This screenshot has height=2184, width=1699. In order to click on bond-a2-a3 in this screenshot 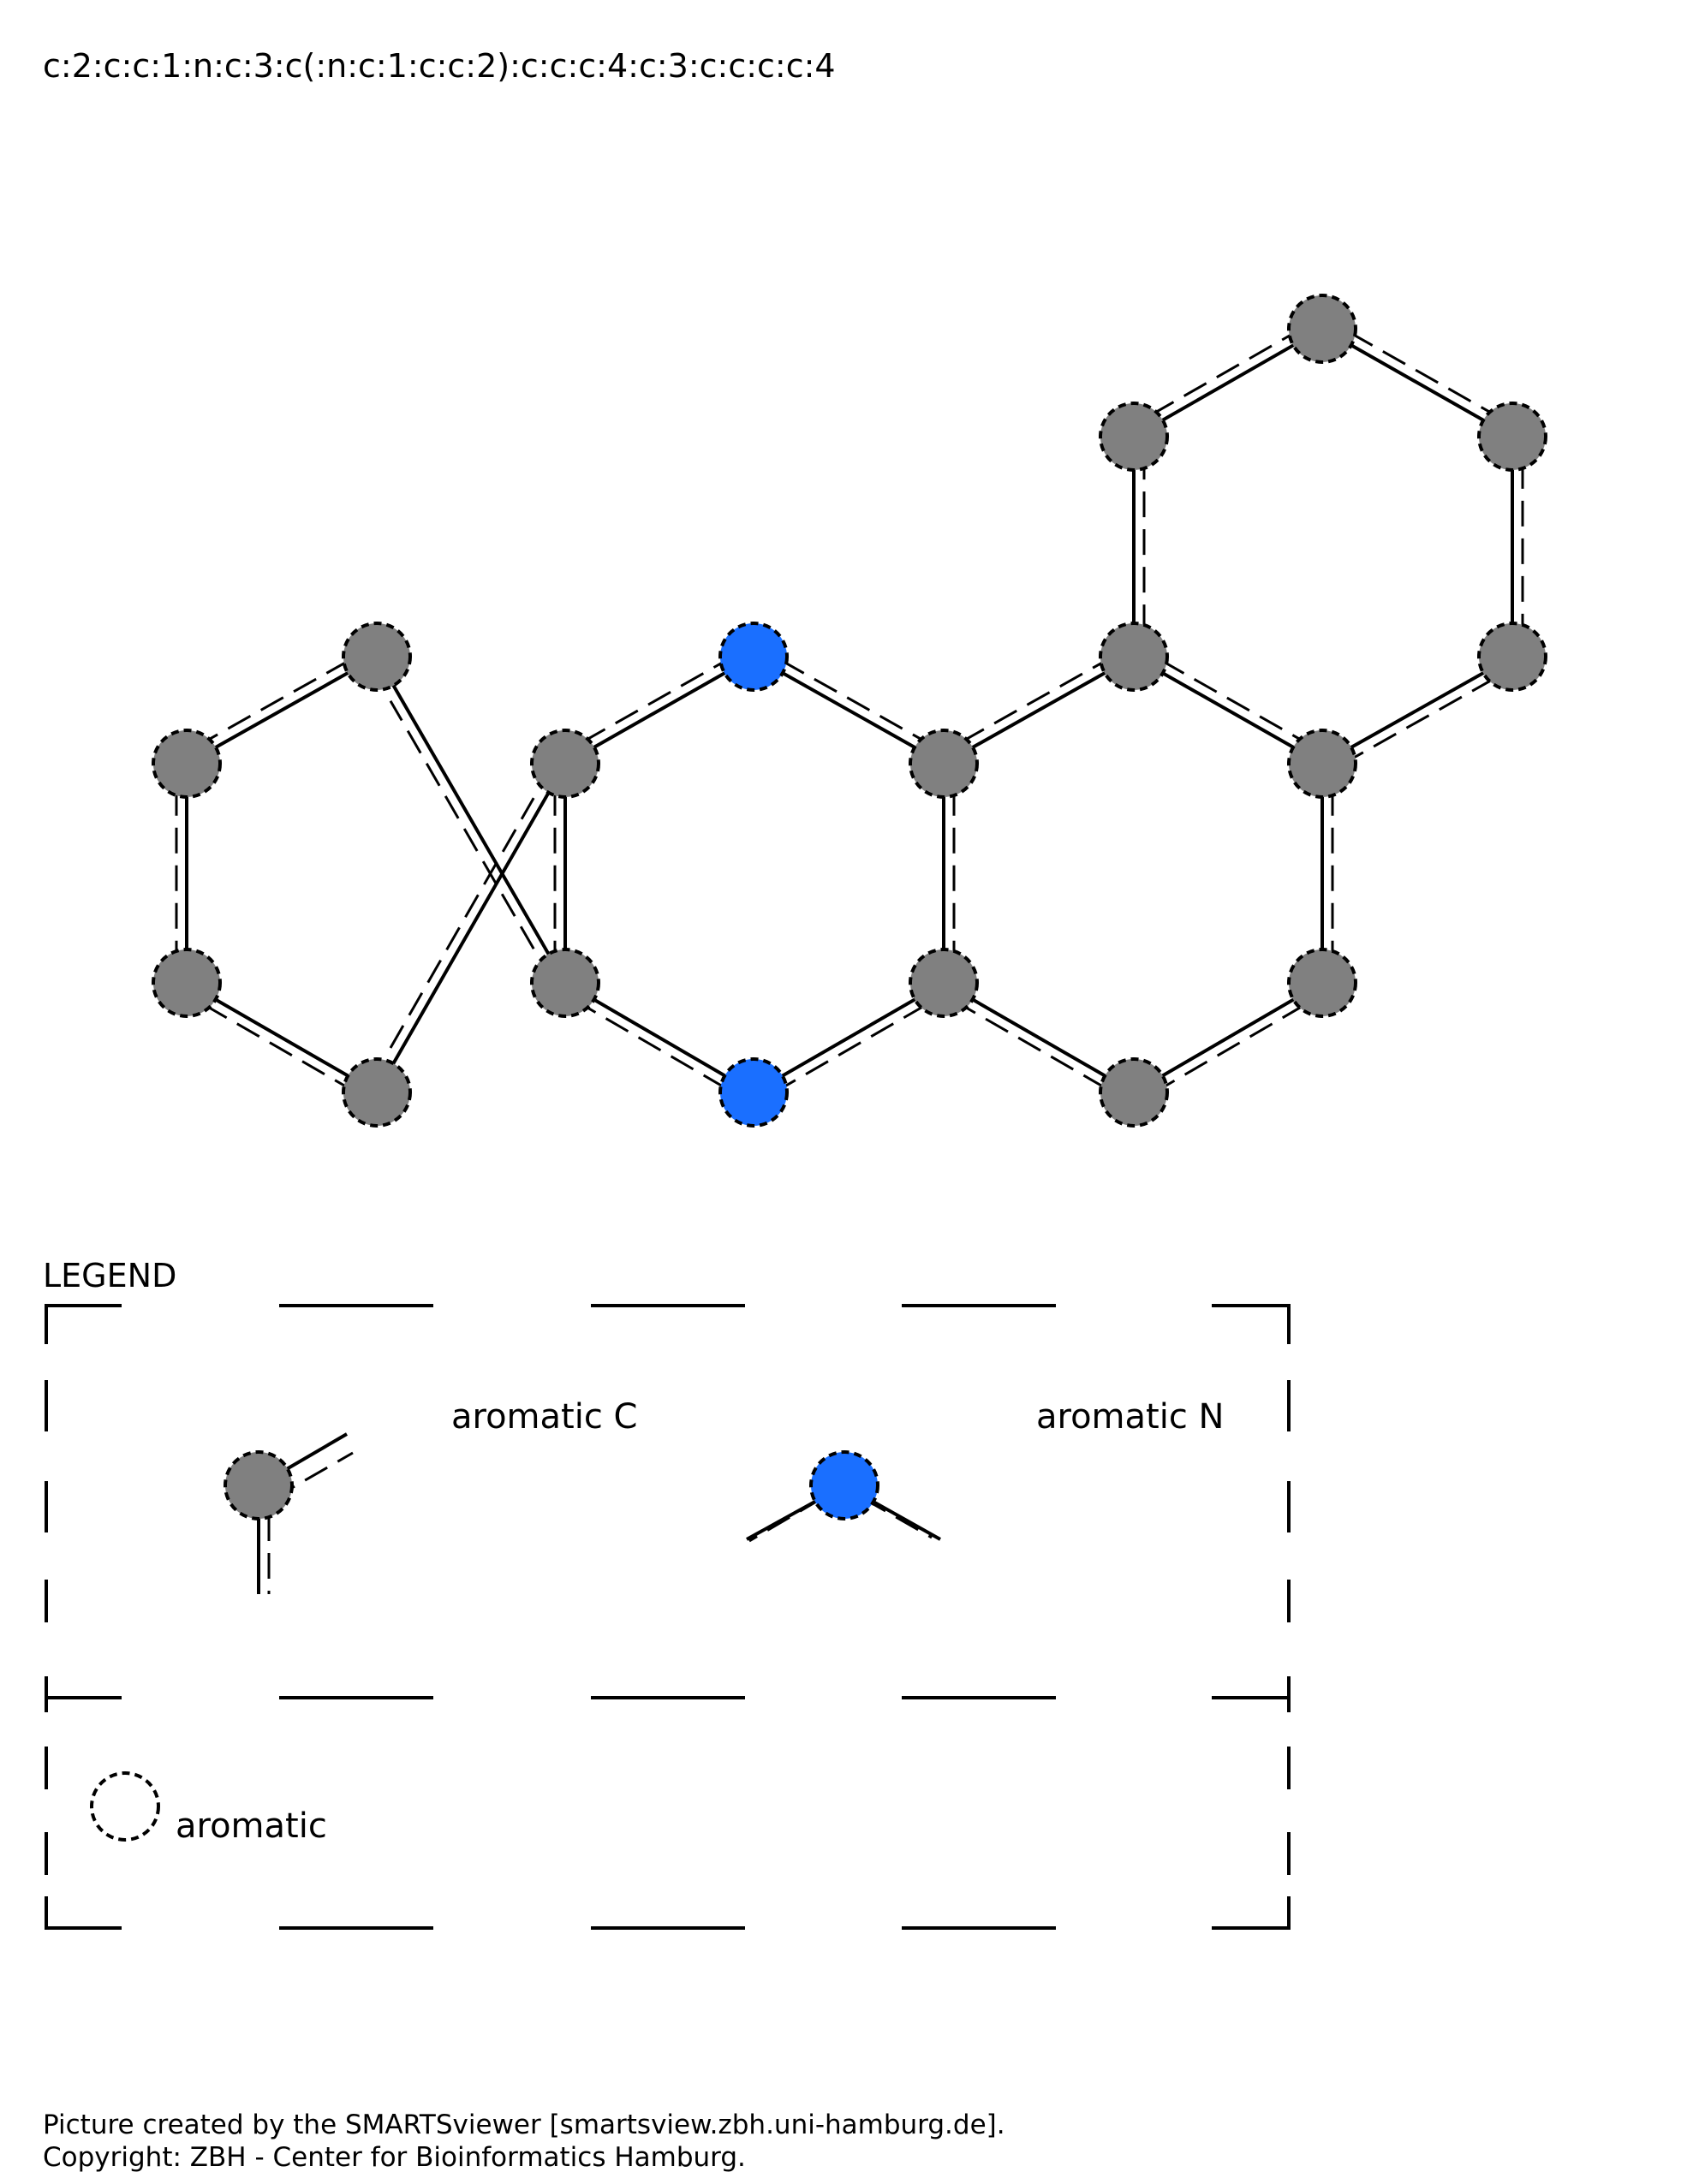, I will do `click(282, 1037)`.